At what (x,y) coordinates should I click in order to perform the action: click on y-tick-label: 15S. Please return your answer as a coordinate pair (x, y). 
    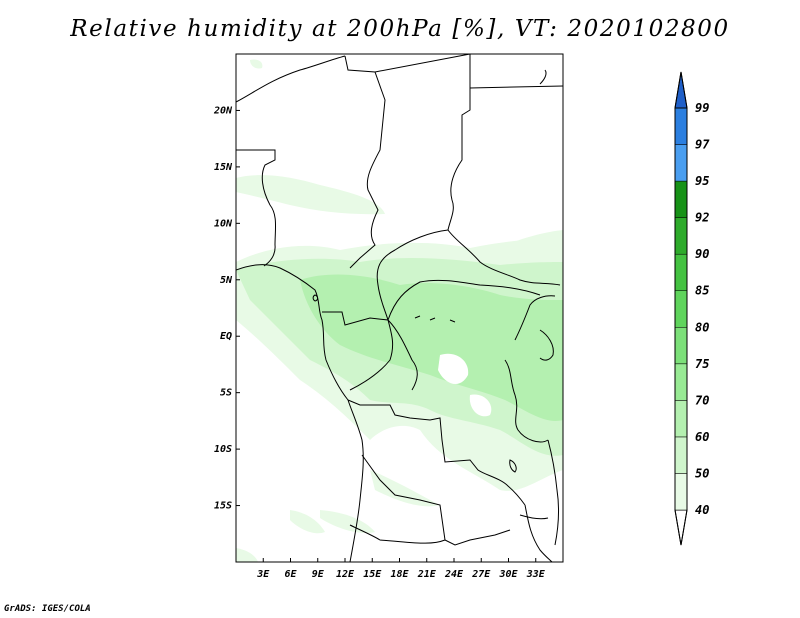
    Looking at the image, I should click on (223, 506).